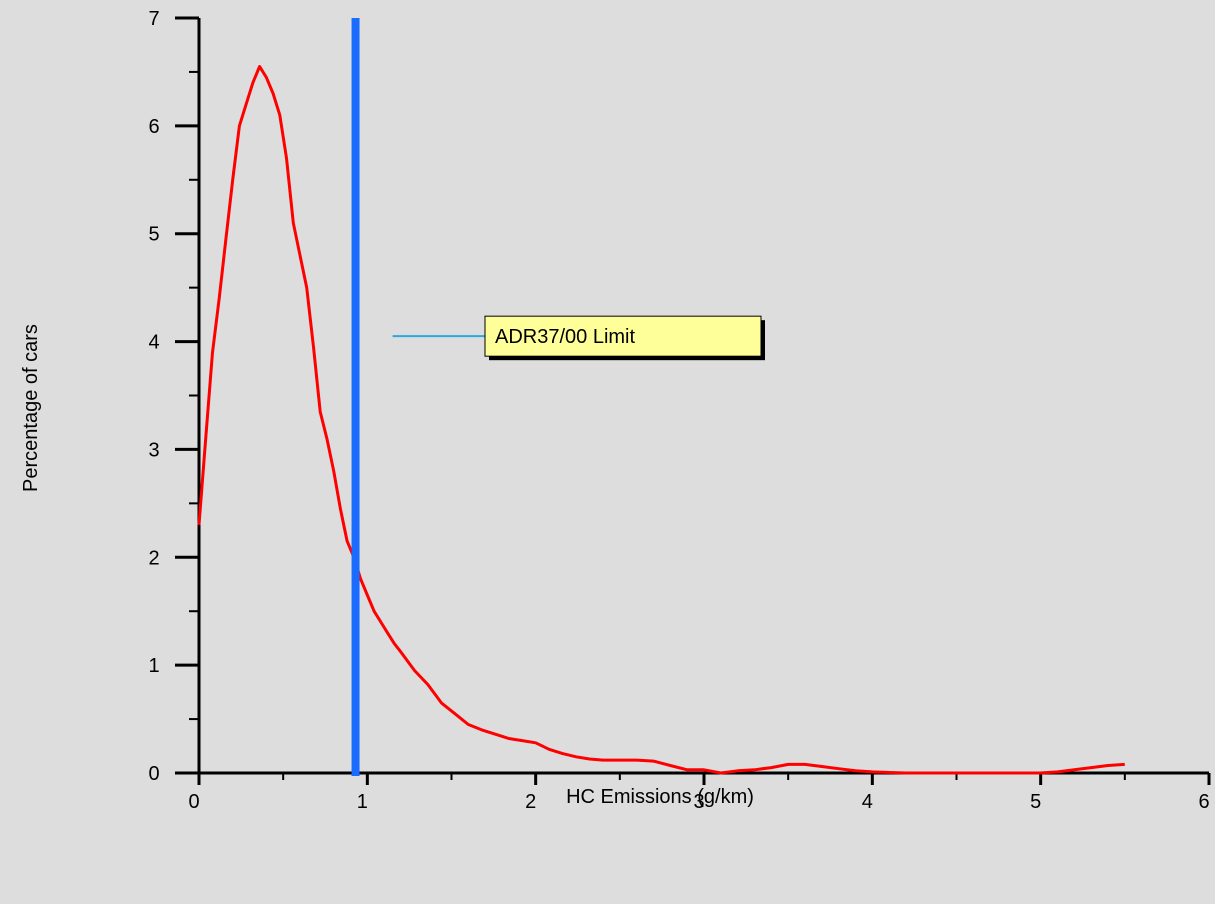 The image size is (1215, 904). I want to click on x-axis-title: HC Emissions (g/km), so click(660, 797).